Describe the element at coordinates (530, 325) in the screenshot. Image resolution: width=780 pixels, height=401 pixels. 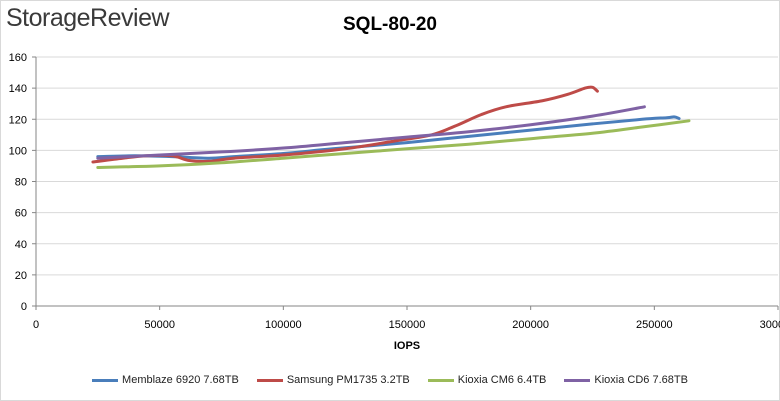
I see `x-tick-label: 200000` at that location.